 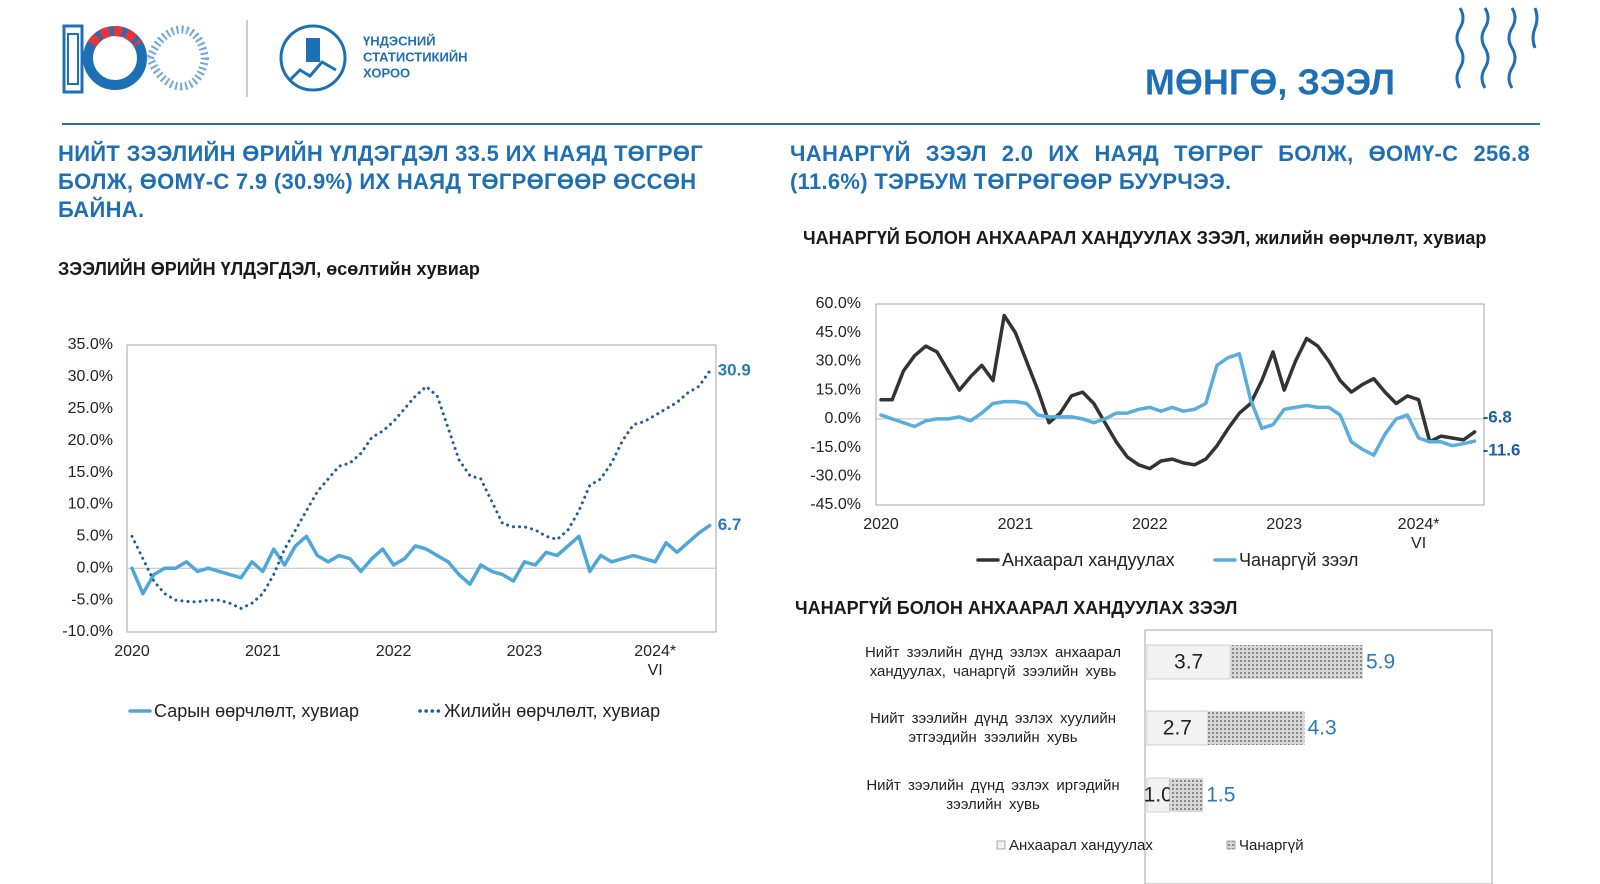 What do you see at coordinates (90, 440) in the screenshot?
I see `y-tick-label: 20.0%` at bounding box center [90, 440].